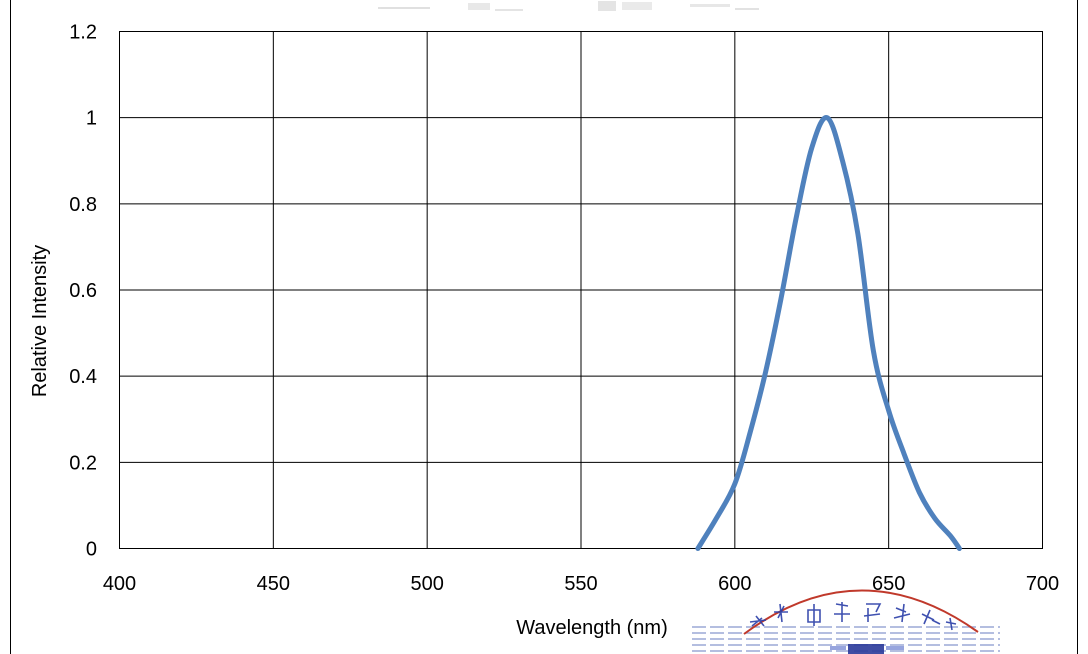 The image size is (1088, 654). What do you see at coordinates (846, 621) in the screenshot?
I see `company-stamp` at bounding box center [846, 621].